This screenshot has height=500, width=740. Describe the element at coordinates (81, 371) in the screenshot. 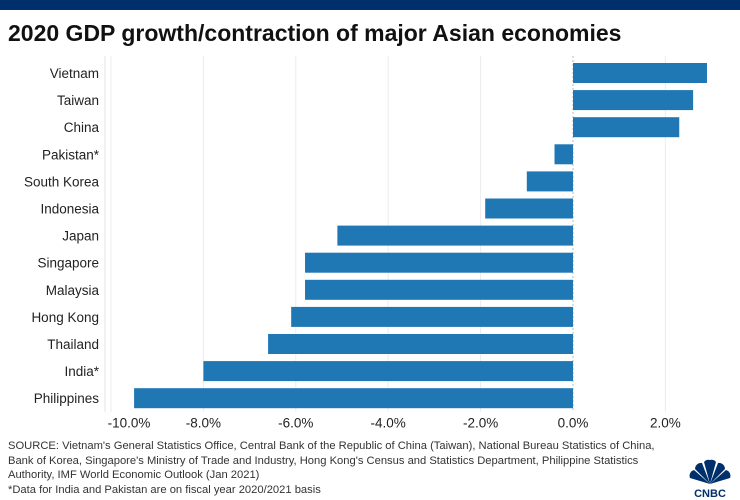

I see `category-label: India*` at that location.